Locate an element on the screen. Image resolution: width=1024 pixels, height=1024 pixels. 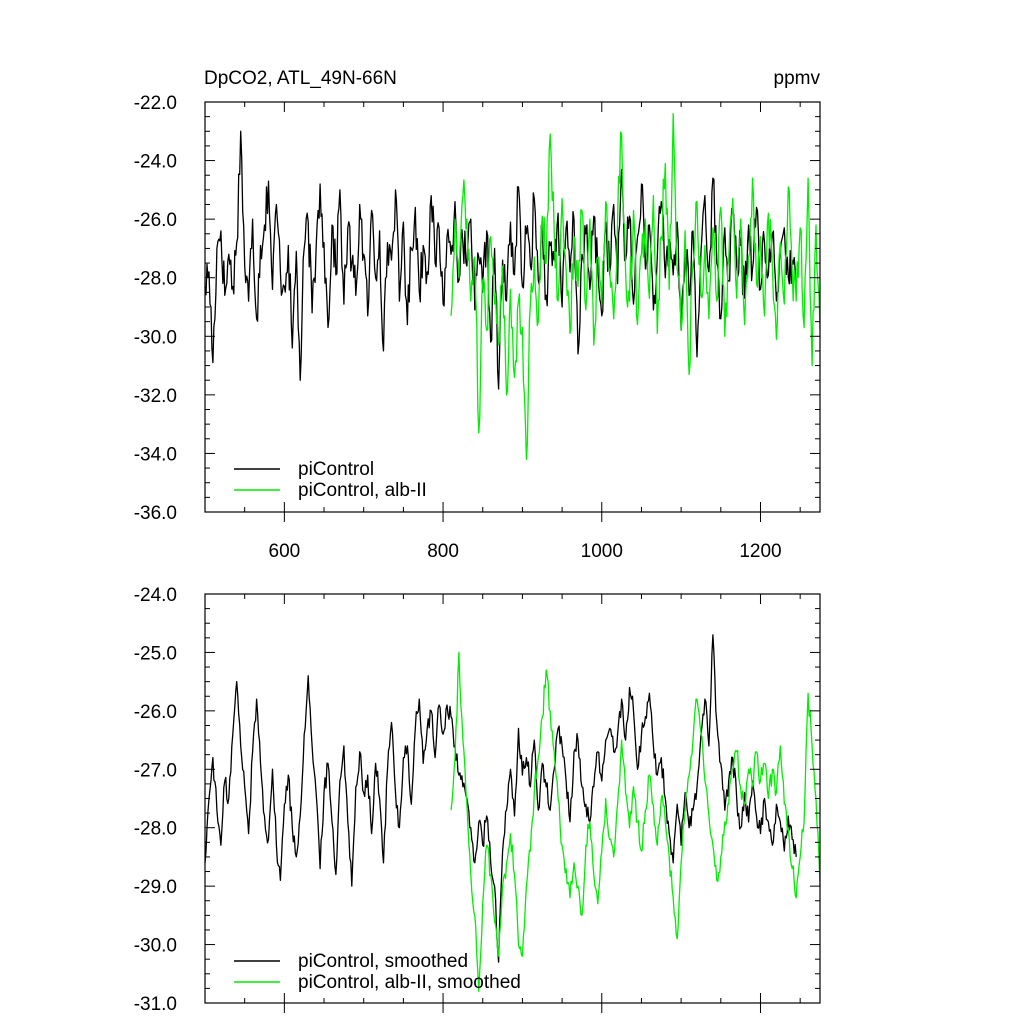
series-line-alb-ii-smoothed is located at coordinates (635, 821).